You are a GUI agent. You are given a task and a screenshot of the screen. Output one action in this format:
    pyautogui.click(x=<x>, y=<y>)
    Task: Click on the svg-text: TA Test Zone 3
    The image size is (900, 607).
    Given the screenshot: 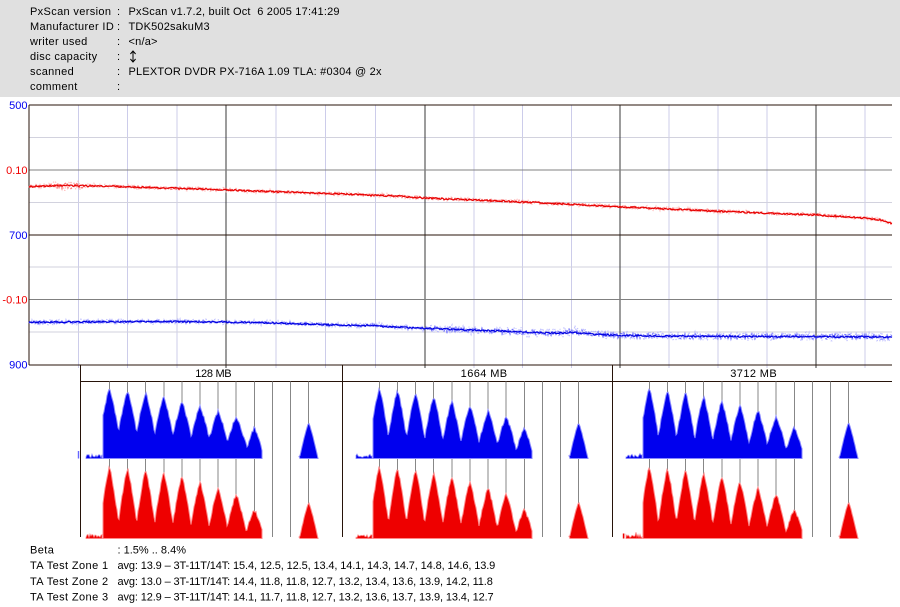 What is the action you would take?
    pyautogui.click(x=69, y=598)
    